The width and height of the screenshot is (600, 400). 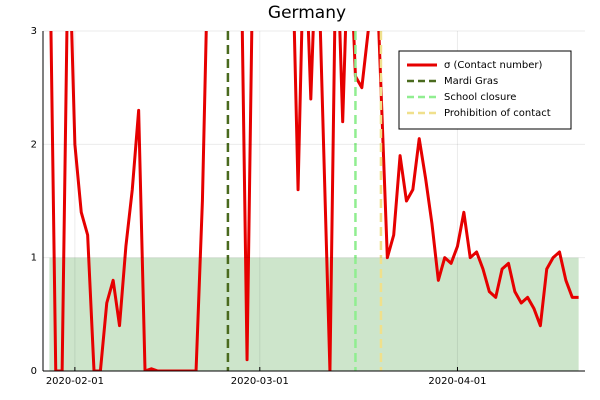 I want to click on y-tick-label: 2, so click(x=34, y=144).